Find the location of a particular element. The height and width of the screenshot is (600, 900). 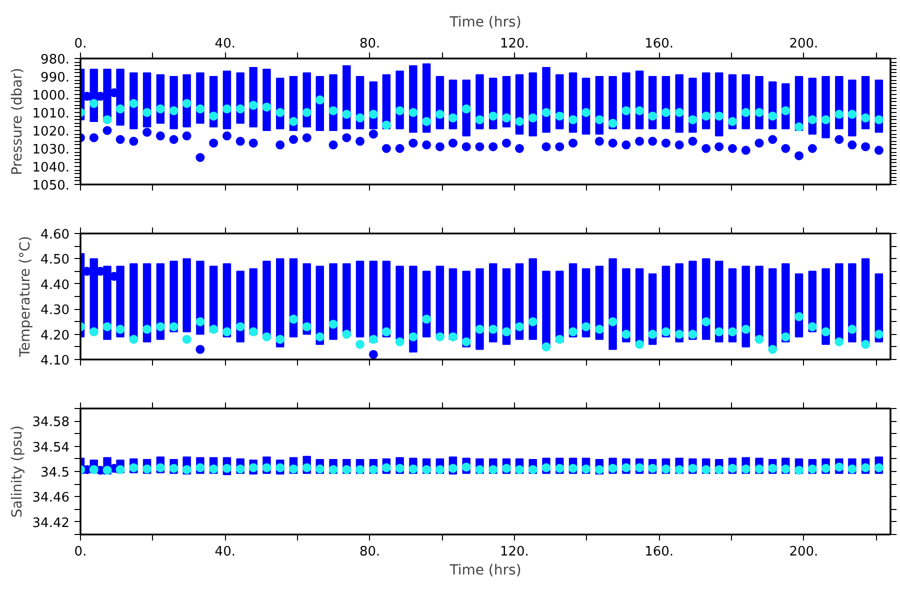

x-tick-label: 0. is located at coordinates (80, 552).